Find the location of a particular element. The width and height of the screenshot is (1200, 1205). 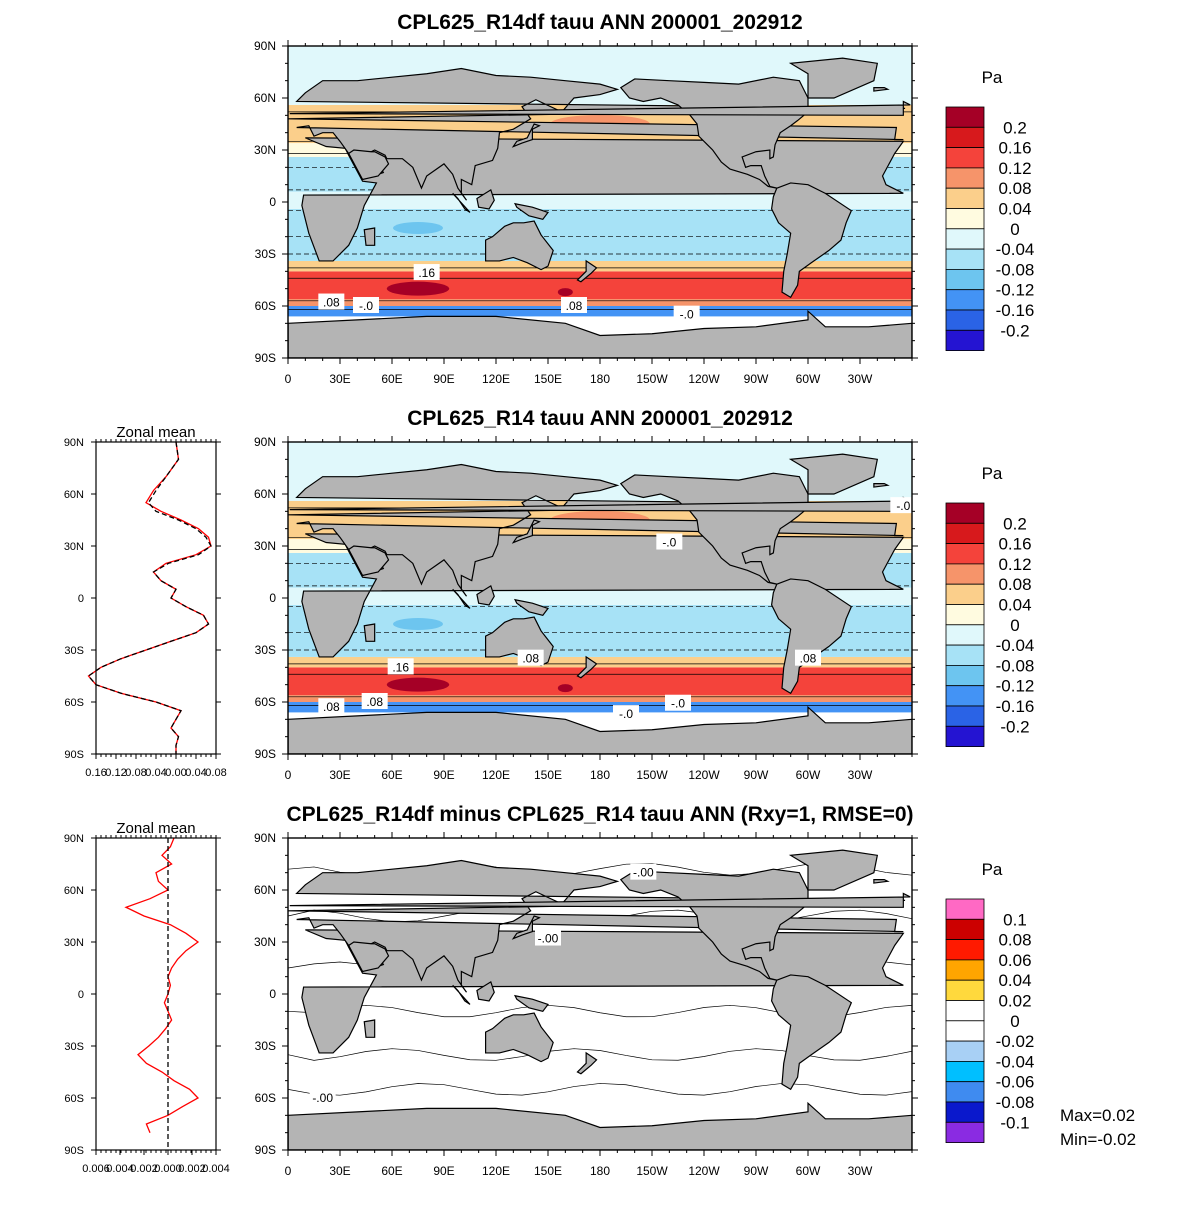

lon-tick-label: 60W is located at coordinates (808, 379).